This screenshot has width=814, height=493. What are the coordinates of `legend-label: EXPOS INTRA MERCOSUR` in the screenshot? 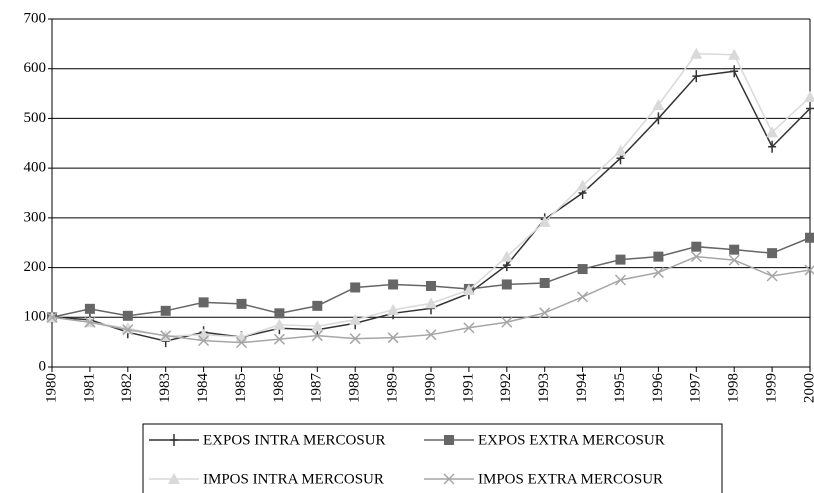 It's located at (294, 440).